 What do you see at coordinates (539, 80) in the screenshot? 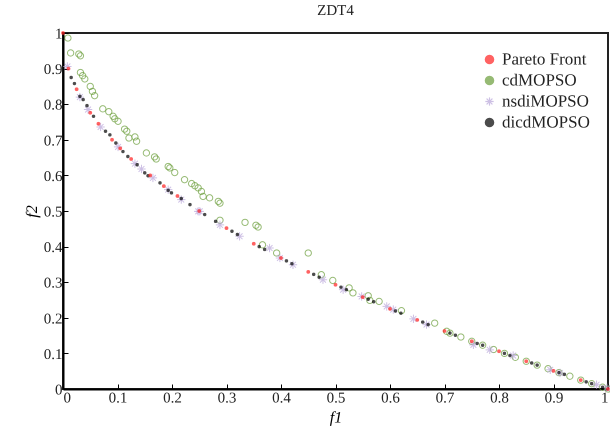
I see `legend-label: cdMOPSO` at bounding box center [539, 80].